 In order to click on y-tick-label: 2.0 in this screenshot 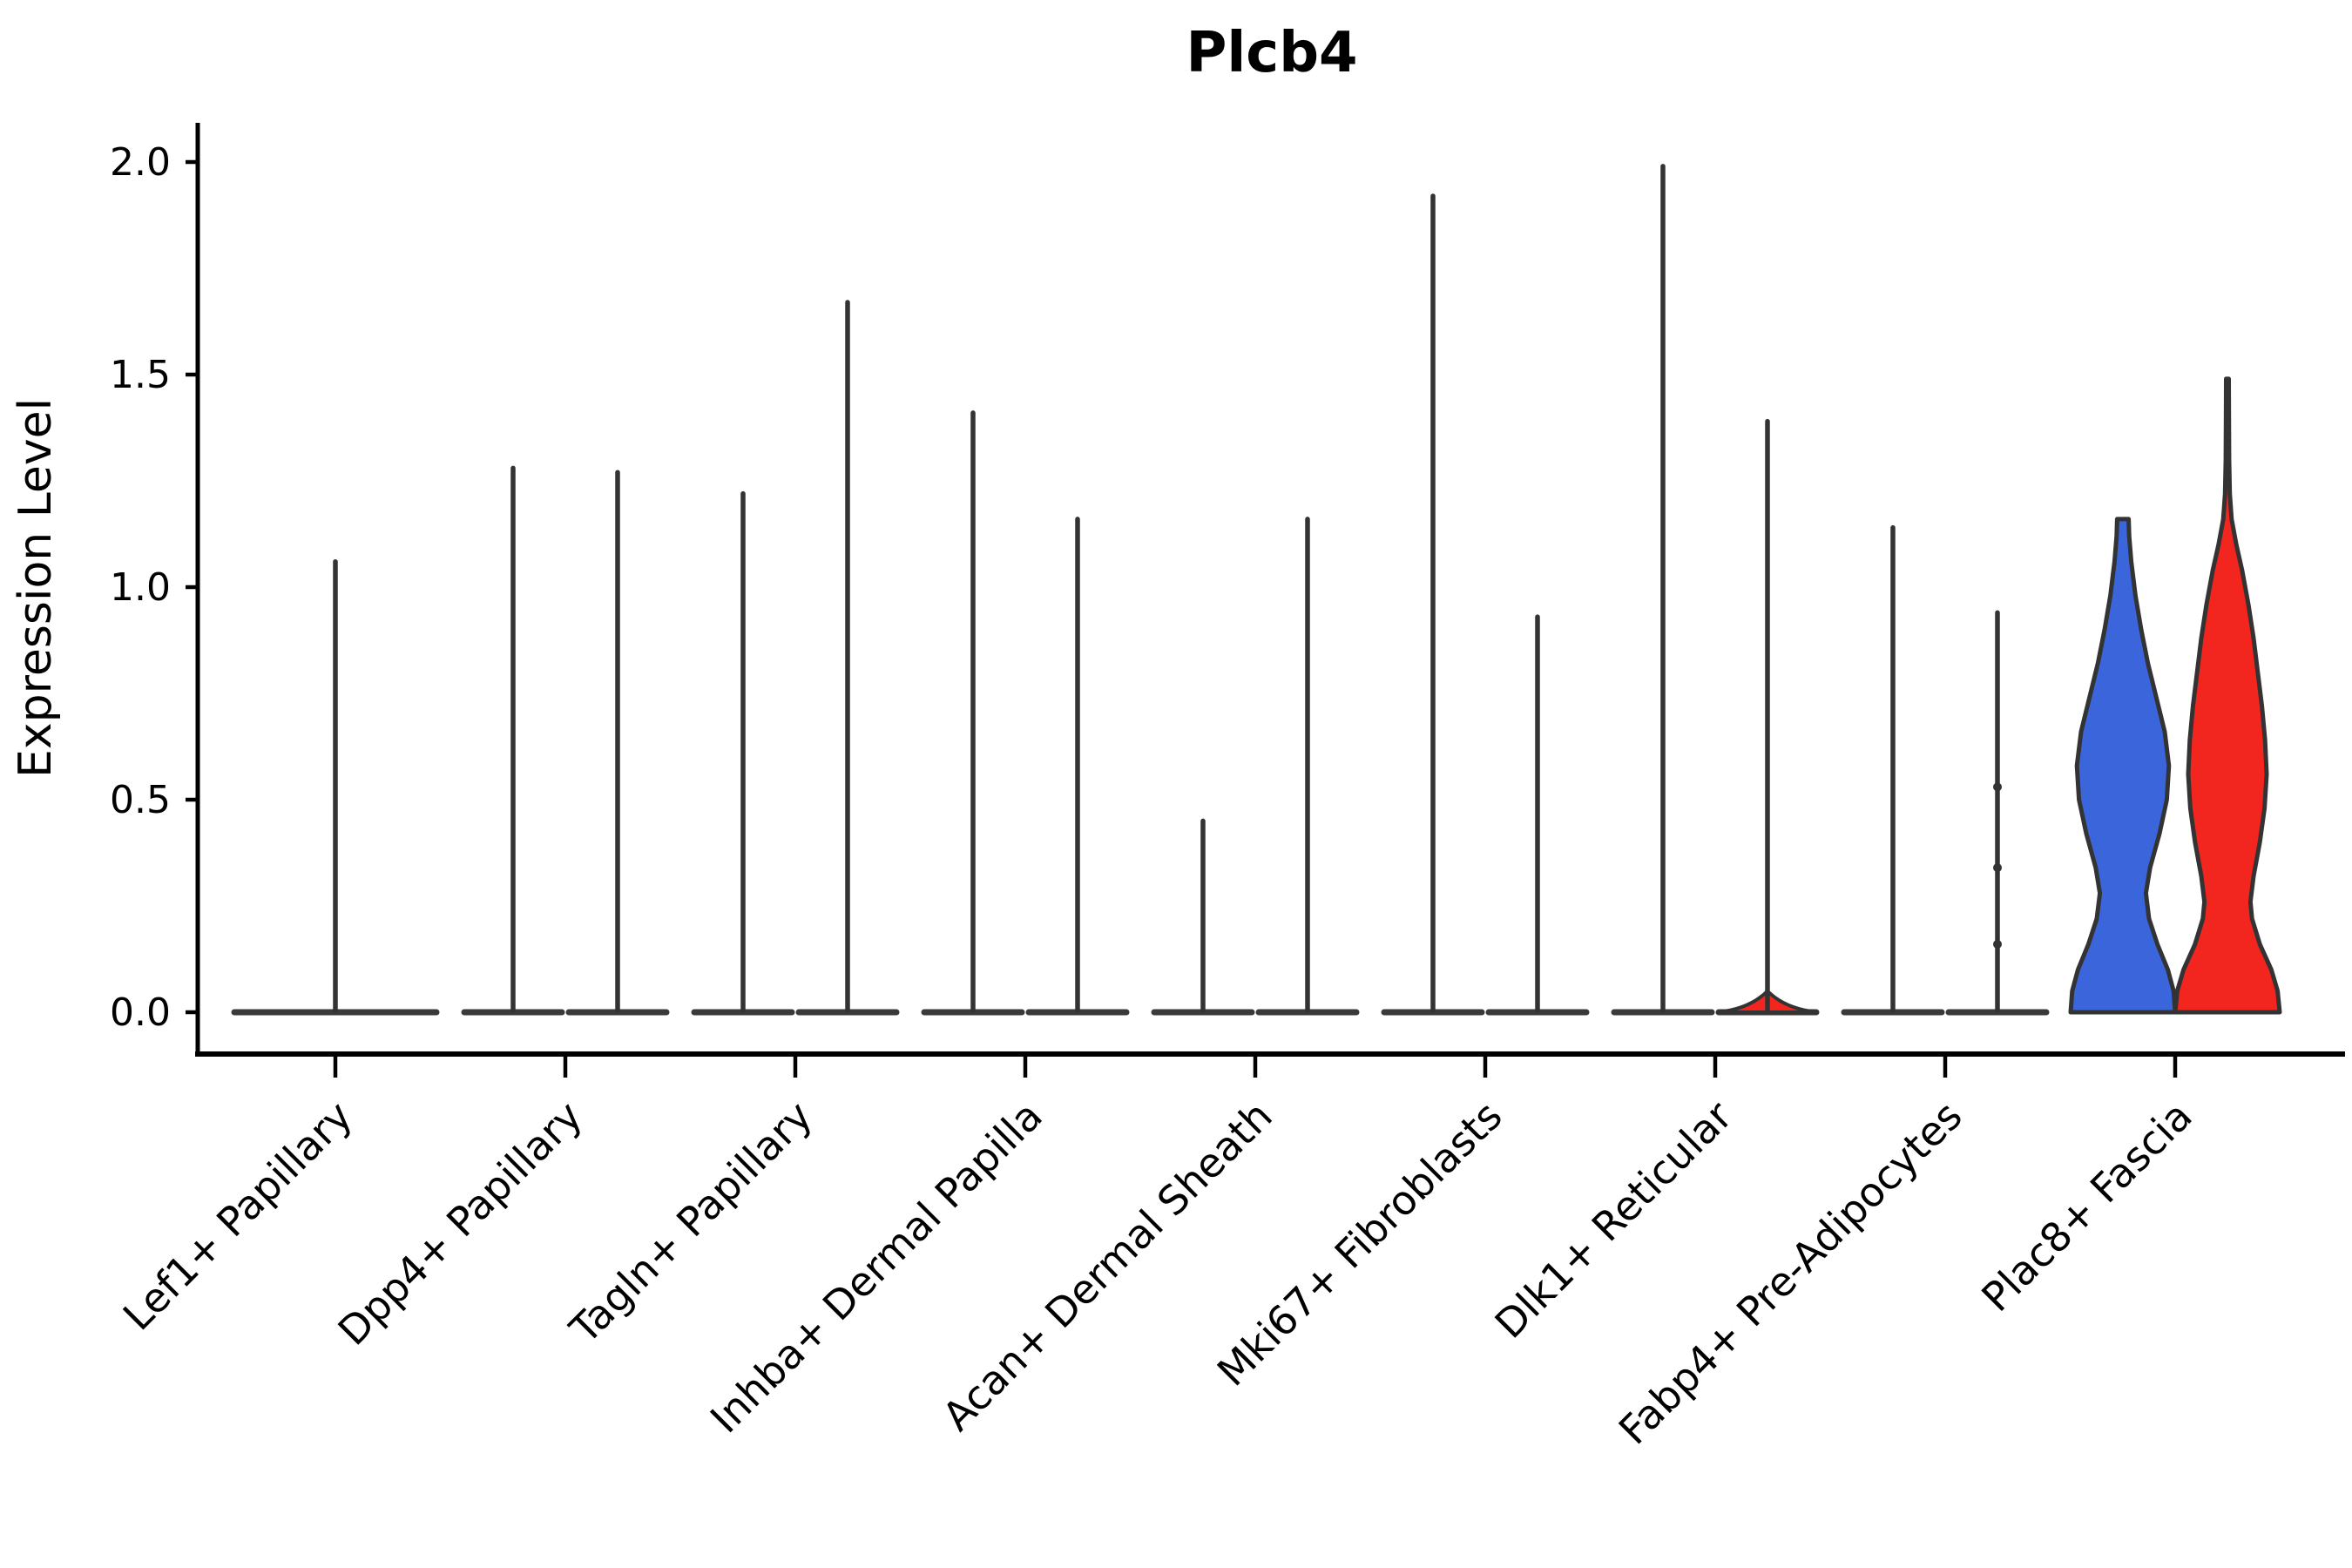, I will do `click(140, 162)`.